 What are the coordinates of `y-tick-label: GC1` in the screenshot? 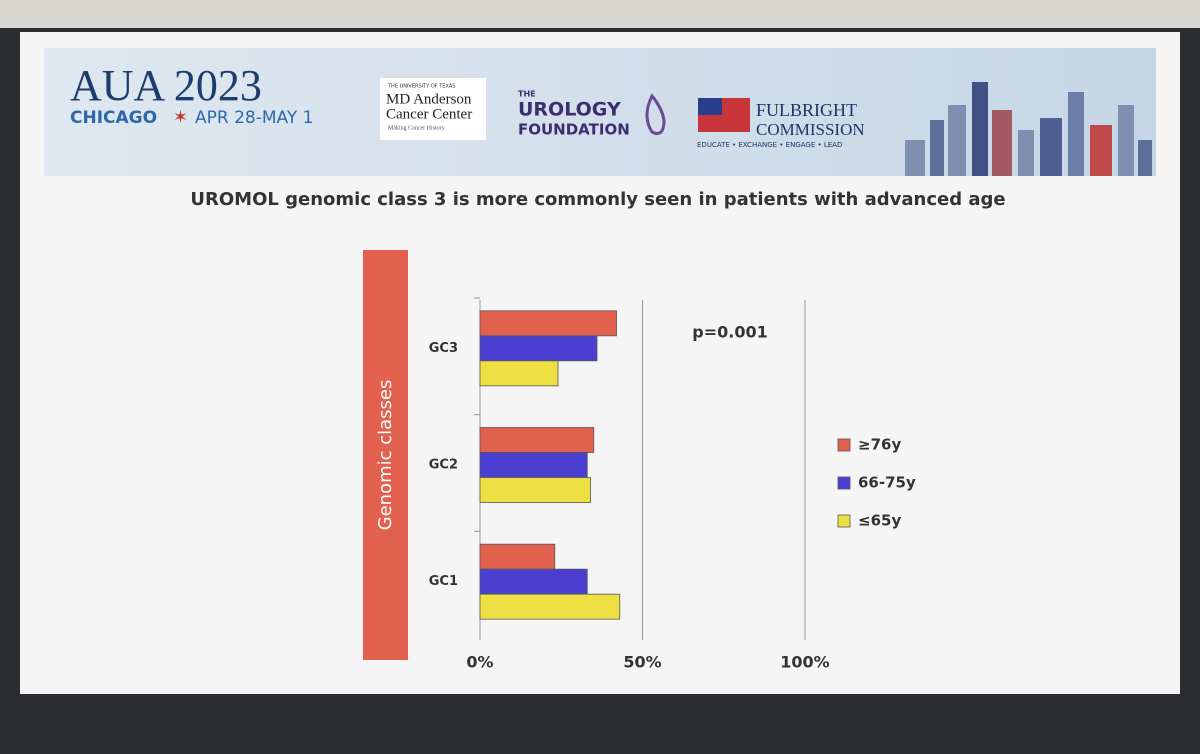 It's located at (443, 581).